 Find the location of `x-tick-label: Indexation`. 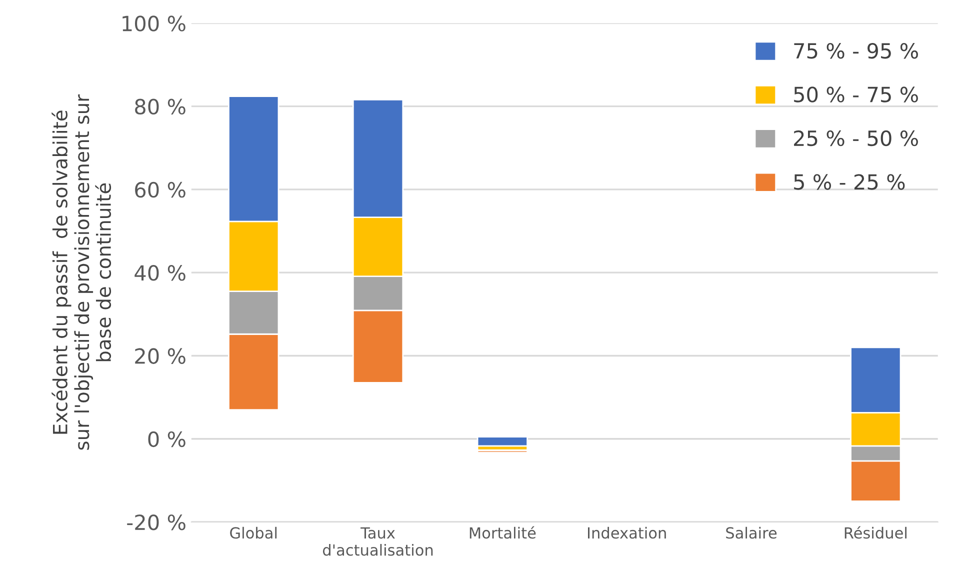

x-tick-label: Indexation is located at coordinates (627, 532).